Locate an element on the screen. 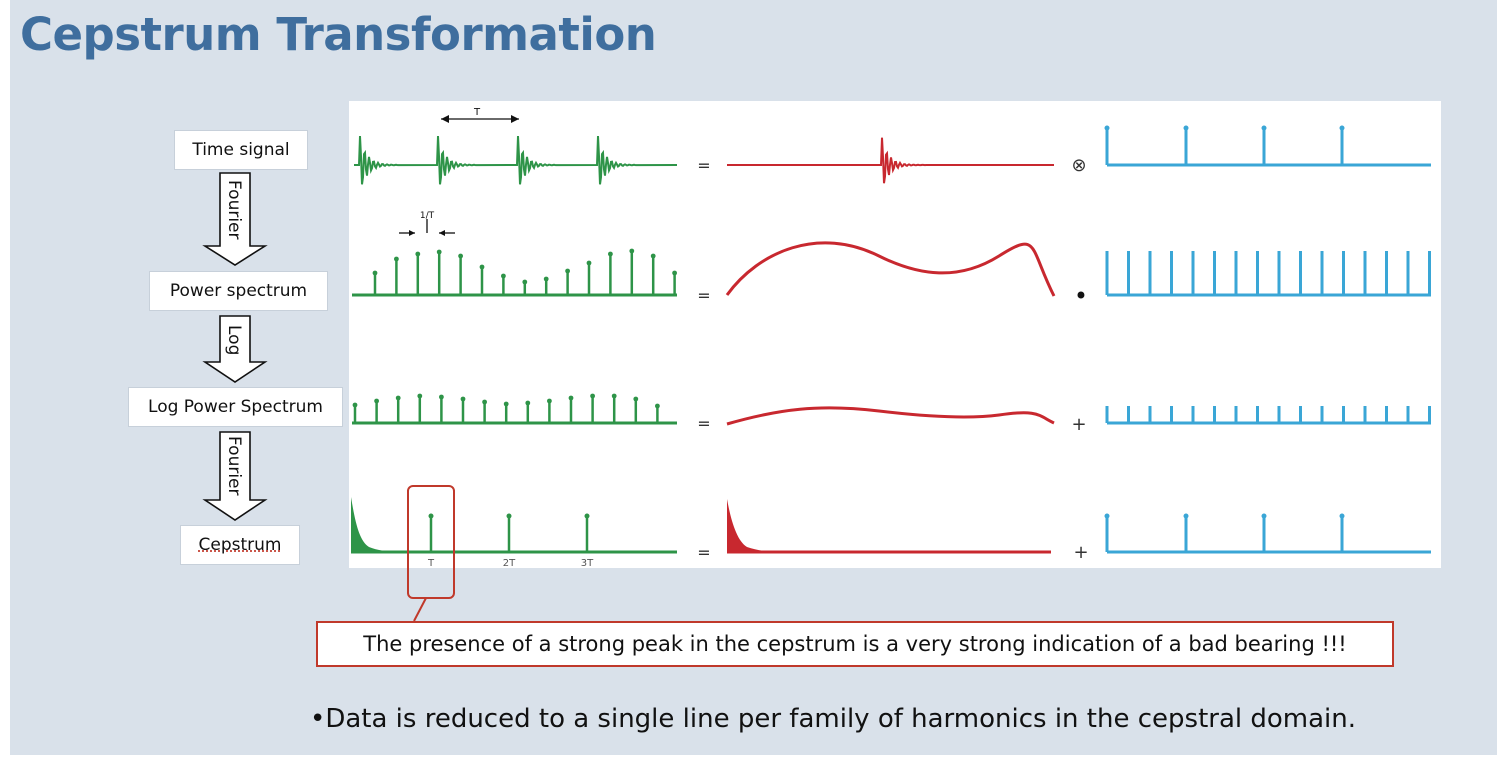  step-log-power-spectrum: Log Power Spectrum is located at coordinates (235, 407).